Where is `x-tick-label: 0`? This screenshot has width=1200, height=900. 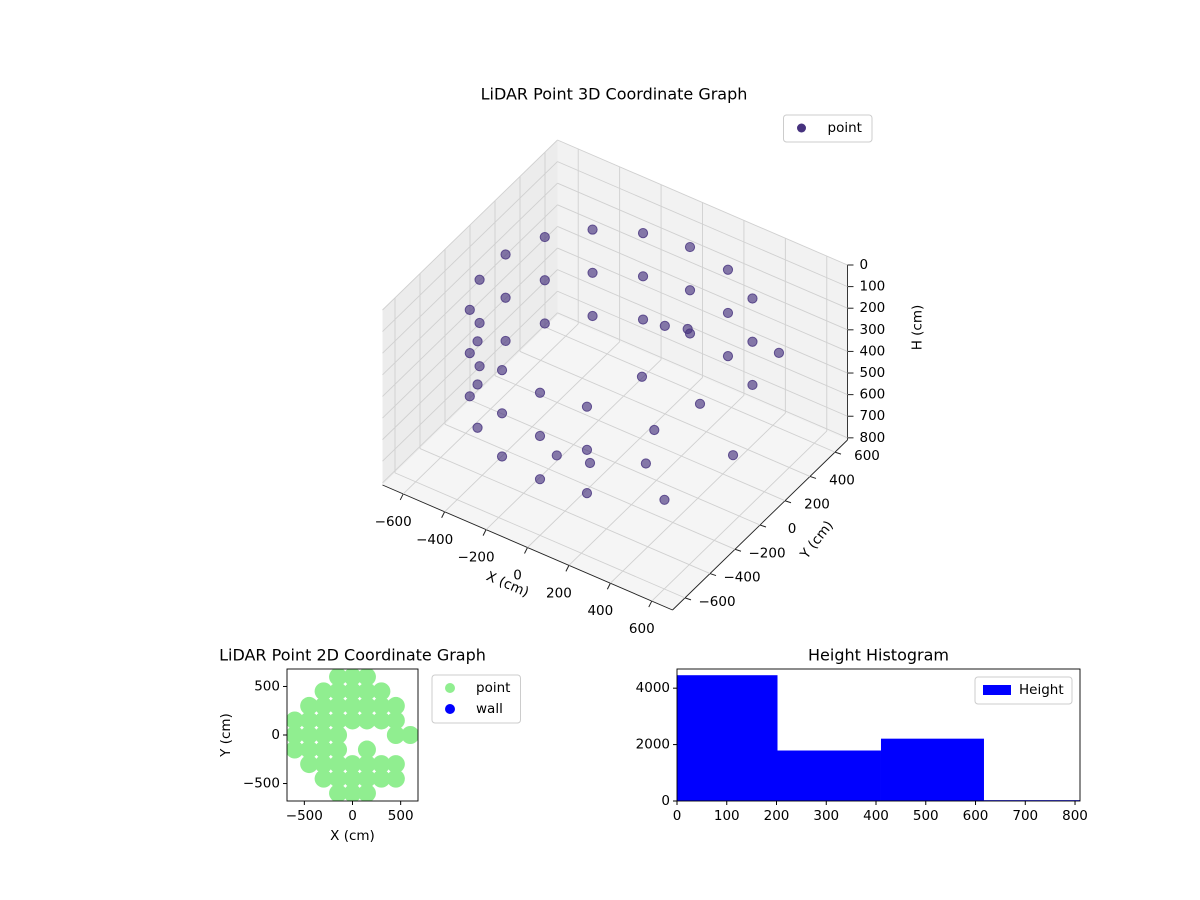 x-tick-label: 0 is located at coordinates (677, 816).